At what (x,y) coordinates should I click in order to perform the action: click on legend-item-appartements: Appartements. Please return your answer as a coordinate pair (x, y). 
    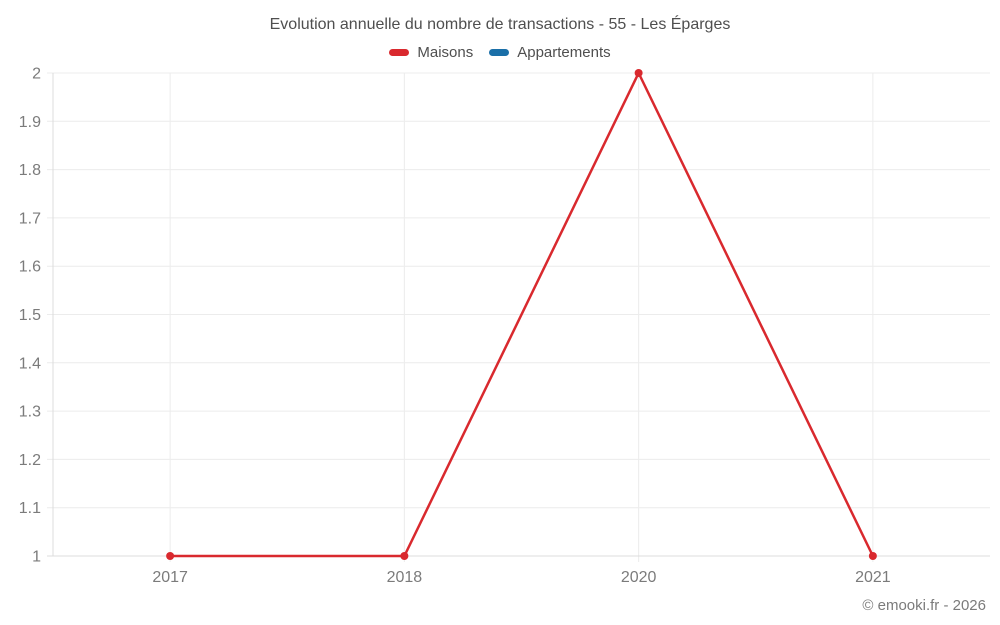
    Looking at the image, I should click on (550, 52).